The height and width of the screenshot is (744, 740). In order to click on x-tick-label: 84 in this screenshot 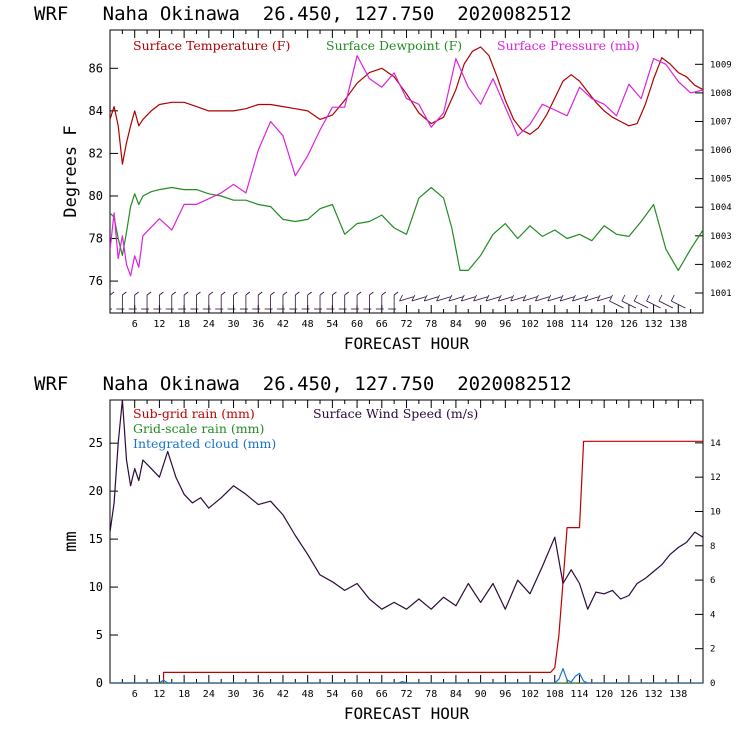, I will do `click(456, 324)`.